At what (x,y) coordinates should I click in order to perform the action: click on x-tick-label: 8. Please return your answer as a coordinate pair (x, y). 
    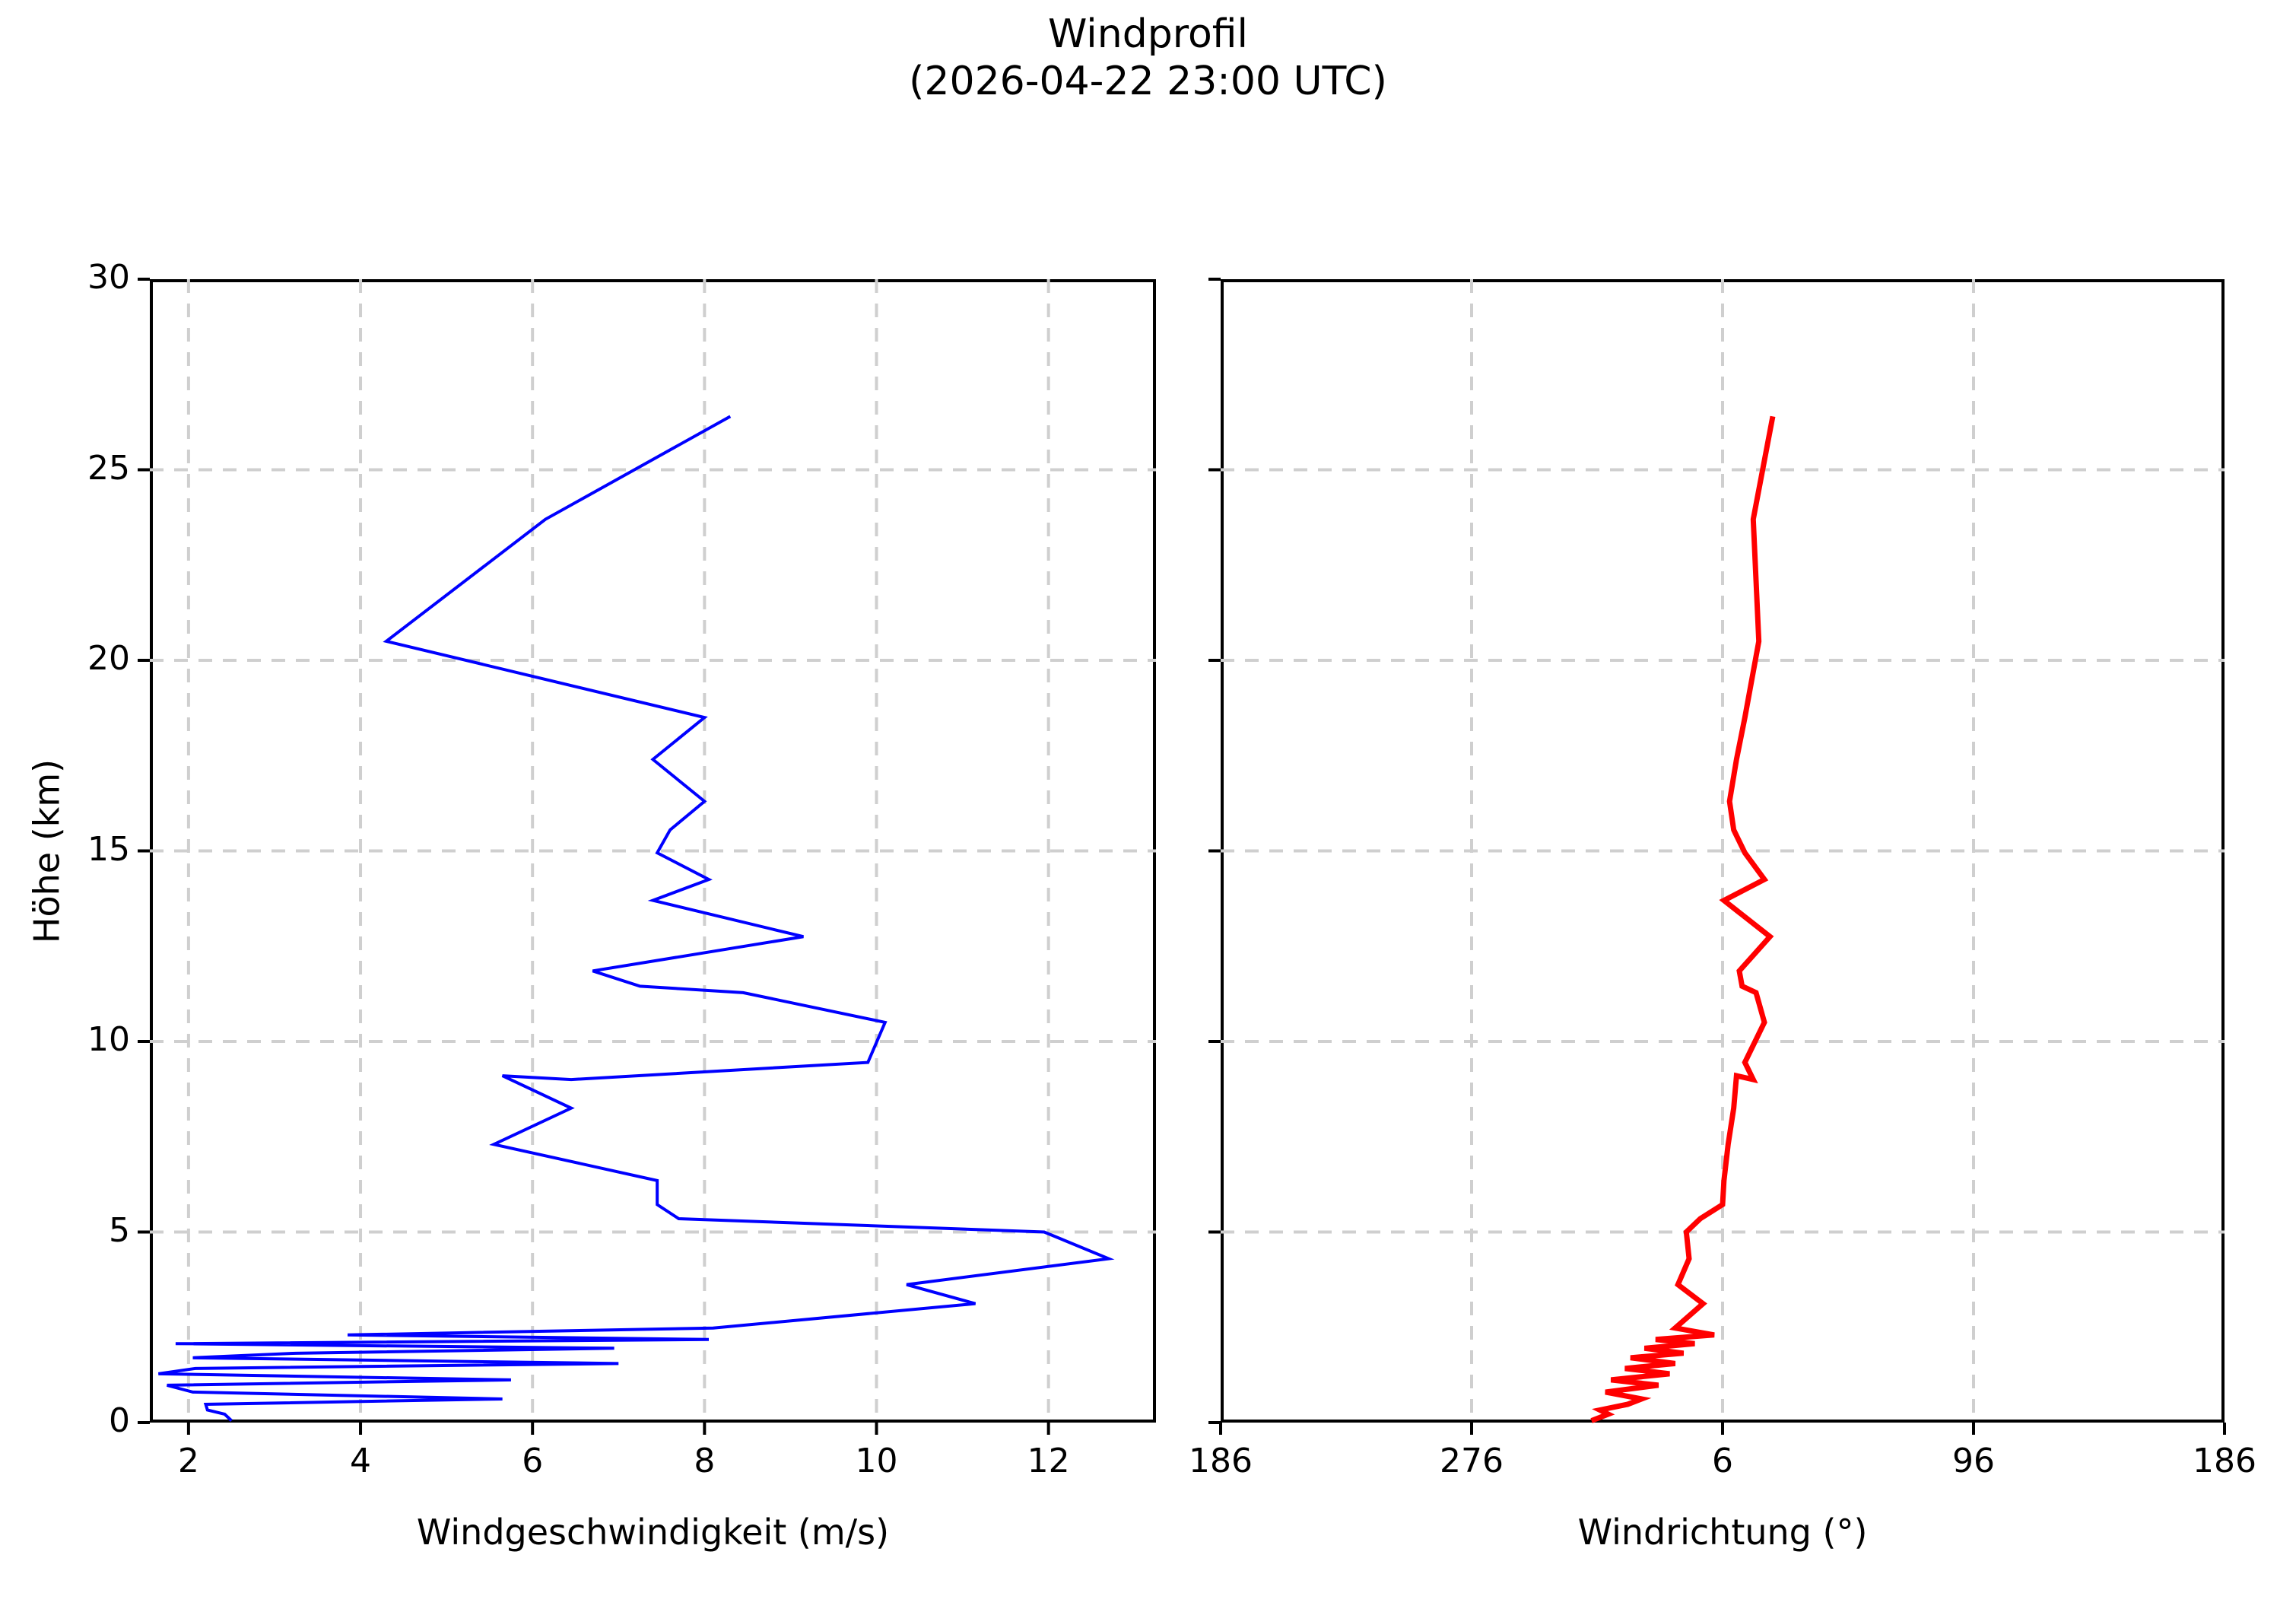
    Looking at the image, I should click on (705, 1461).